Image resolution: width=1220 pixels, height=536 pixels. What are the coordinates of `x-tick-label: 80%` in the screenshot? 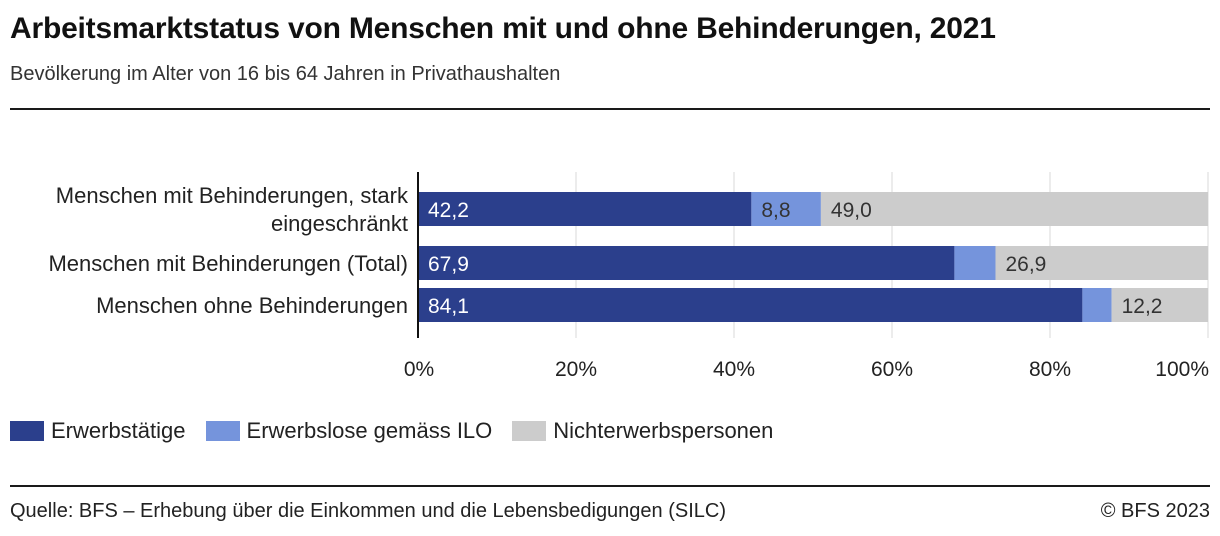 It's located at (1050, 369).